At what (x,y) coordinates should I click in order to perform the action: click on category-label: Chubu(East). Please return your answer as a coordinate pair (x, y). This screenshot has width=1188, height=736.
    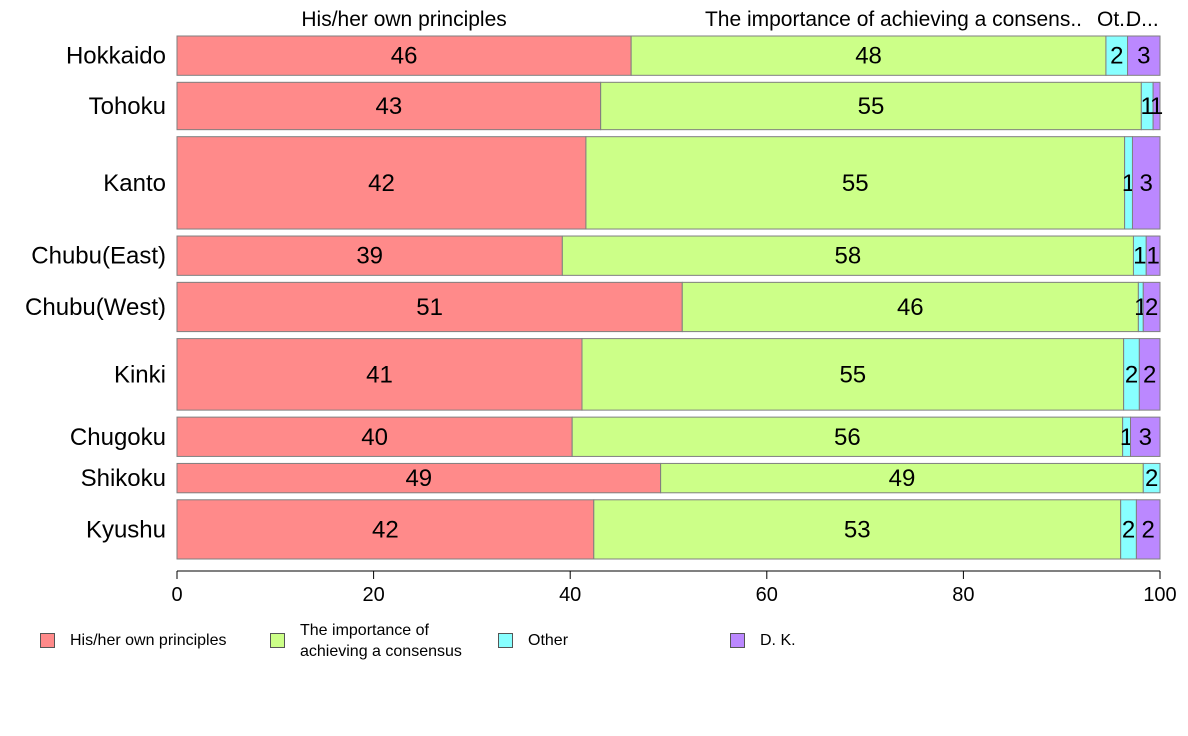
    Looking at the image, I should click on (98, 256).